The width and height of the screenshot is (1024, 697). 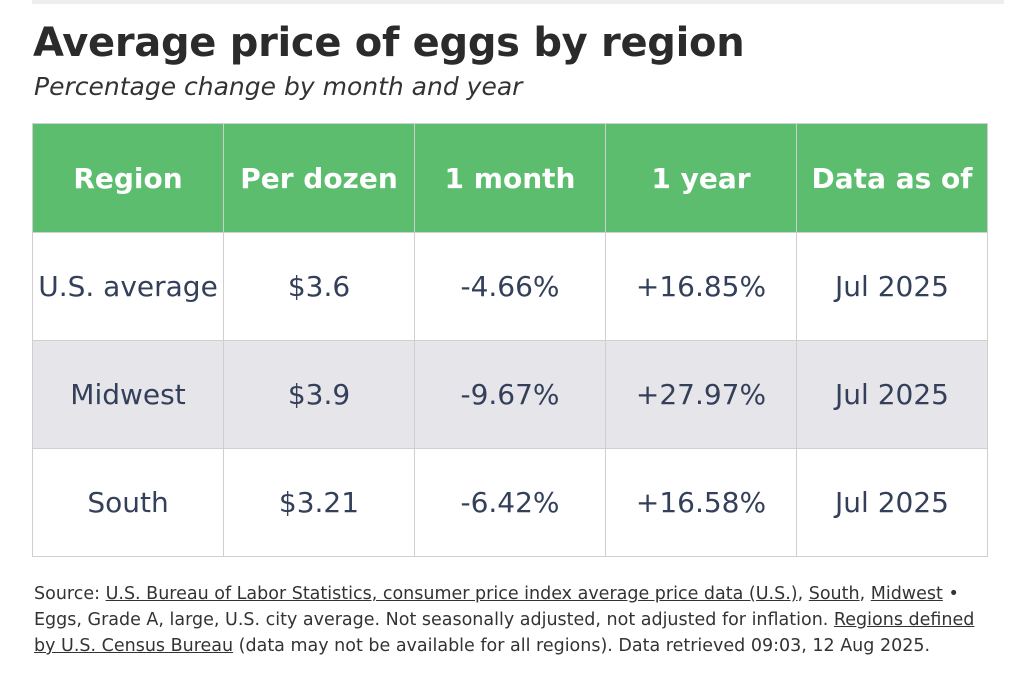 I want to click on cell-1-month: -4.66%, so click(x=510, y=286).